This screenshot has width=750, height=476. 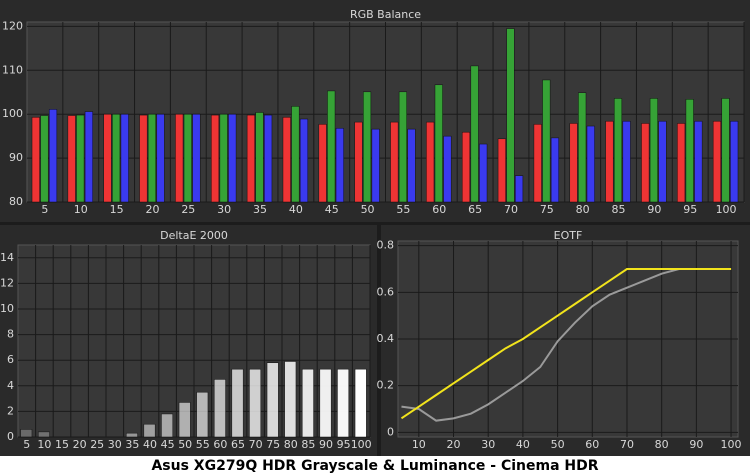 What do you see at coordinates (386, 338) in the screenshot?
I see `y-tick-label: 0.4` at bounding box center [386, 338].